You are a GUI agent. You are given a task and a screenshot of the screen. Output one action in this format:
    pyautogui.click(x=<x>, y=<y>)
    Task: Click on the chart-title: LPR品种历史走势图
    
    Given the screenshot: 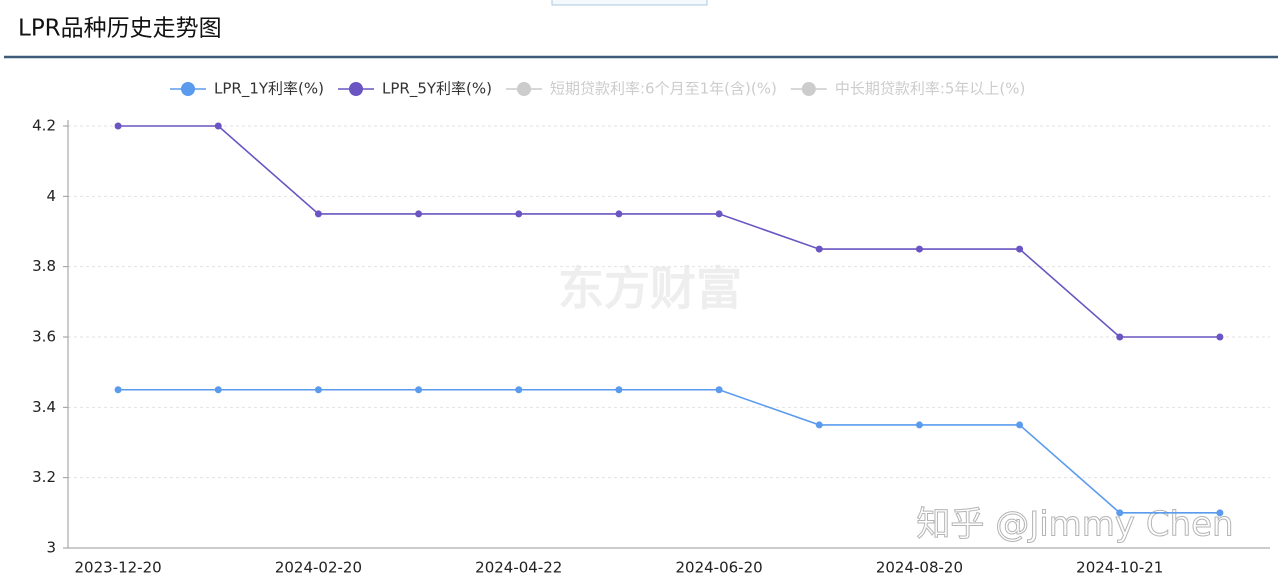 What is the action you would take?
    pyautogui.click(x=120, y=29)
    